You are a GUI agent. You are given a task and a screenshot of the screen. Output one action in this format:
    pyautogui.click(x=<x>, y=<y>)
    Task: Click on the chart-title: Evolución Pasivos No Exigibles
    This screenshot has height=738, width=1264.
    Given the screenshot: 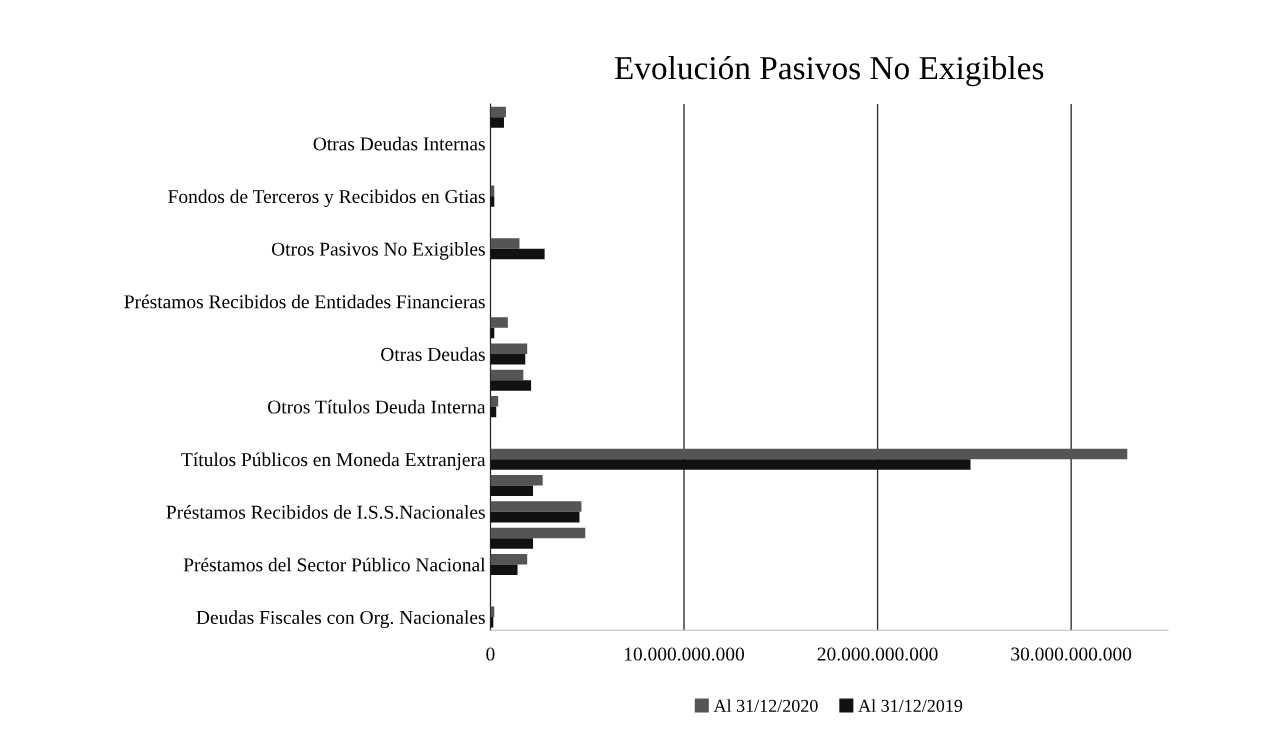 What is the action you would take?
    pyautogui.click(x=829, y=71)
    